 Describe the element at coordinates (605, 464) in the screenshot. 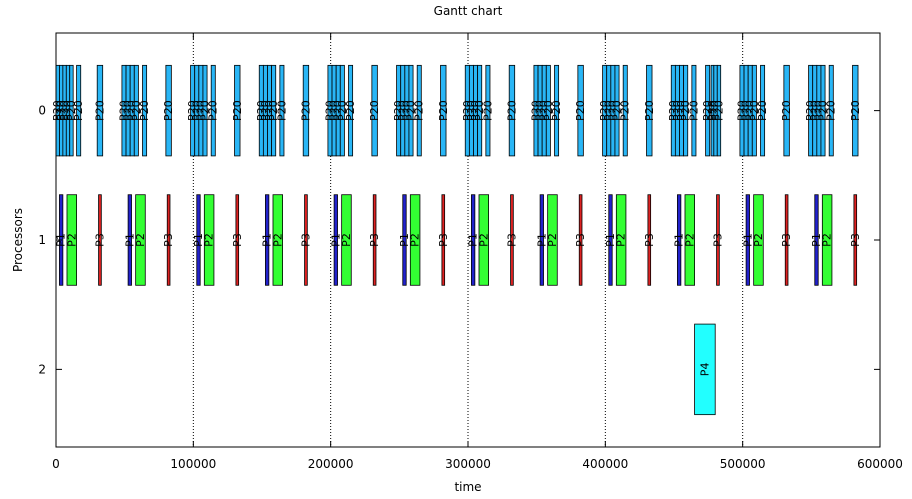

I see `x-tick-label: 400000` at that location.